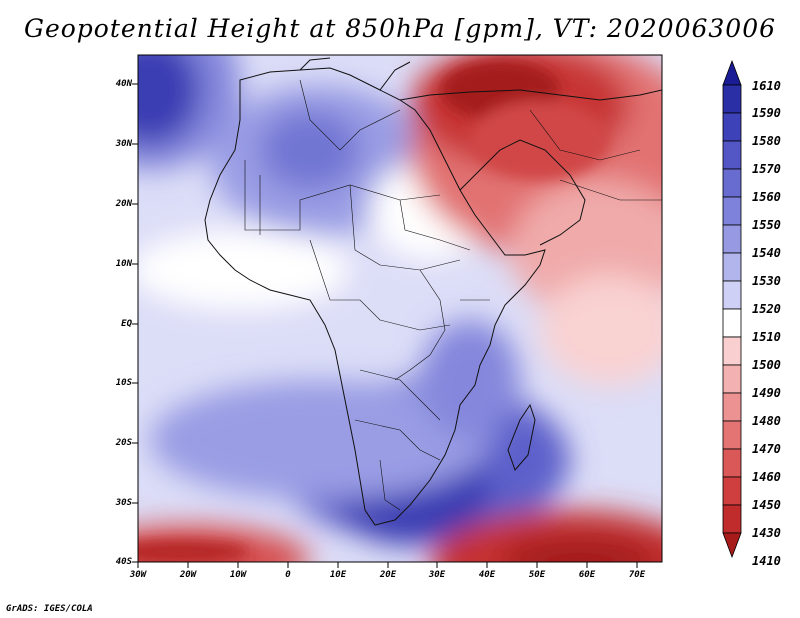  What do you see at coordinates (766, 309) in the screenshot?
I see `colorbar-label: 1520` at bounding box center [766, 309].